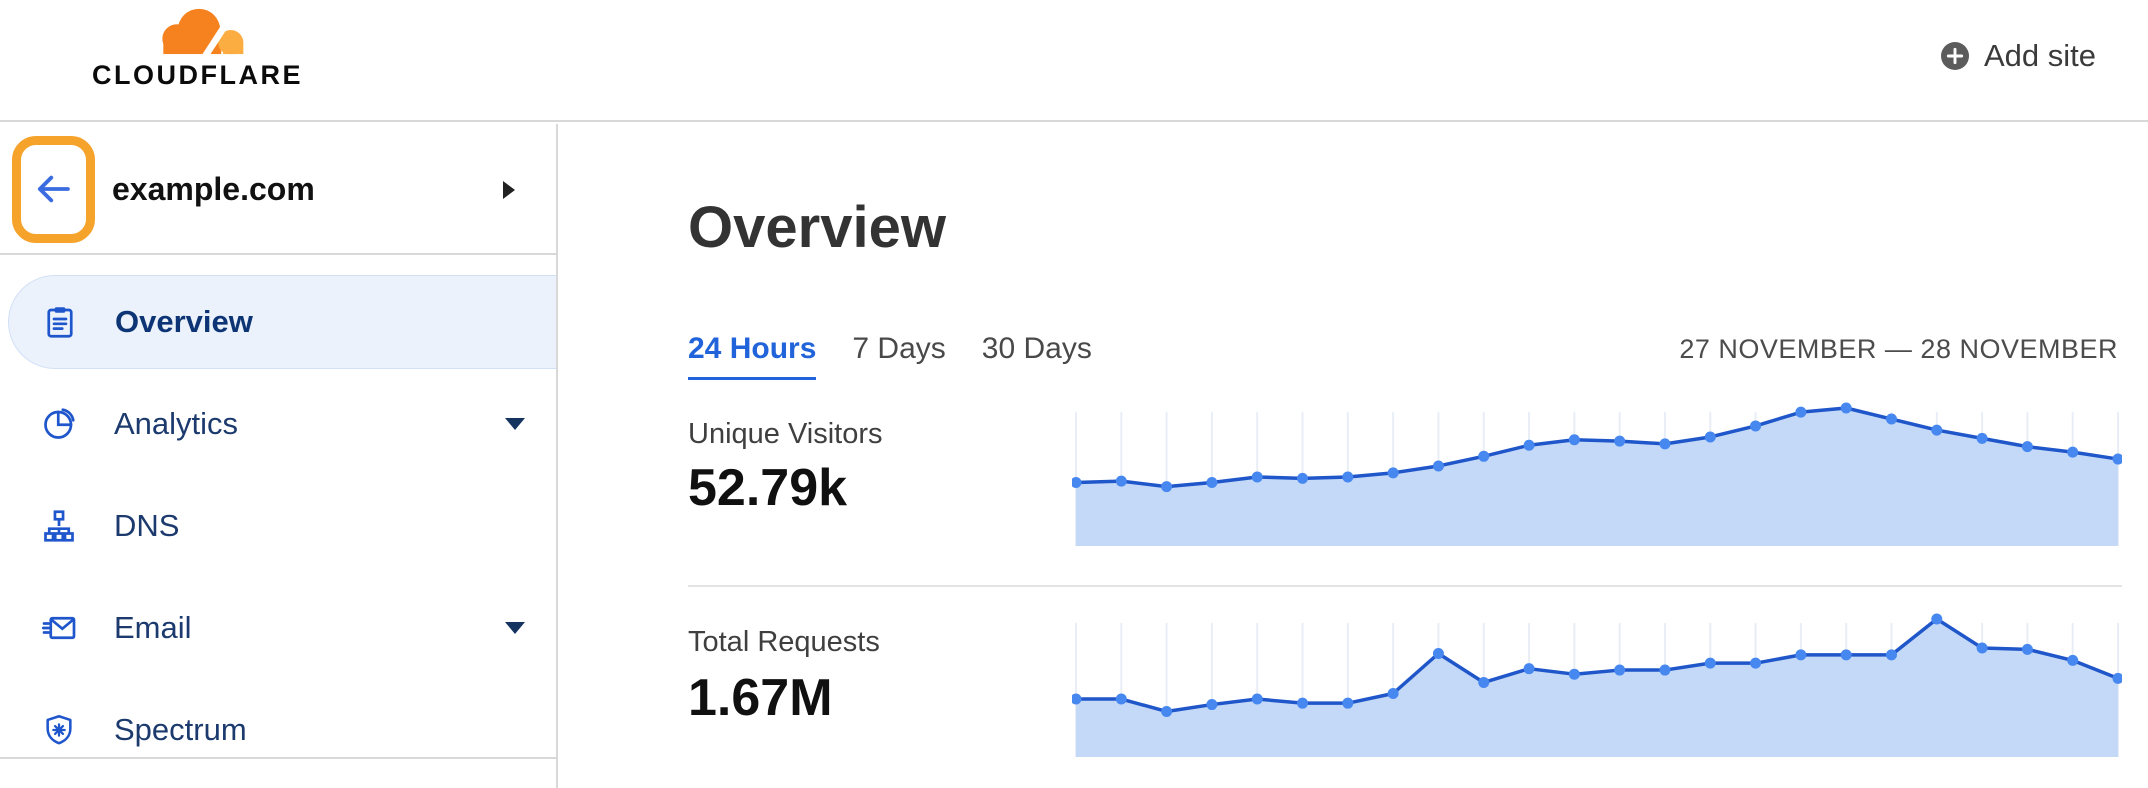  Describe the element at coordinates (282, 628) in the screenshot. I see `sidebar-item-email: Email` at that location.